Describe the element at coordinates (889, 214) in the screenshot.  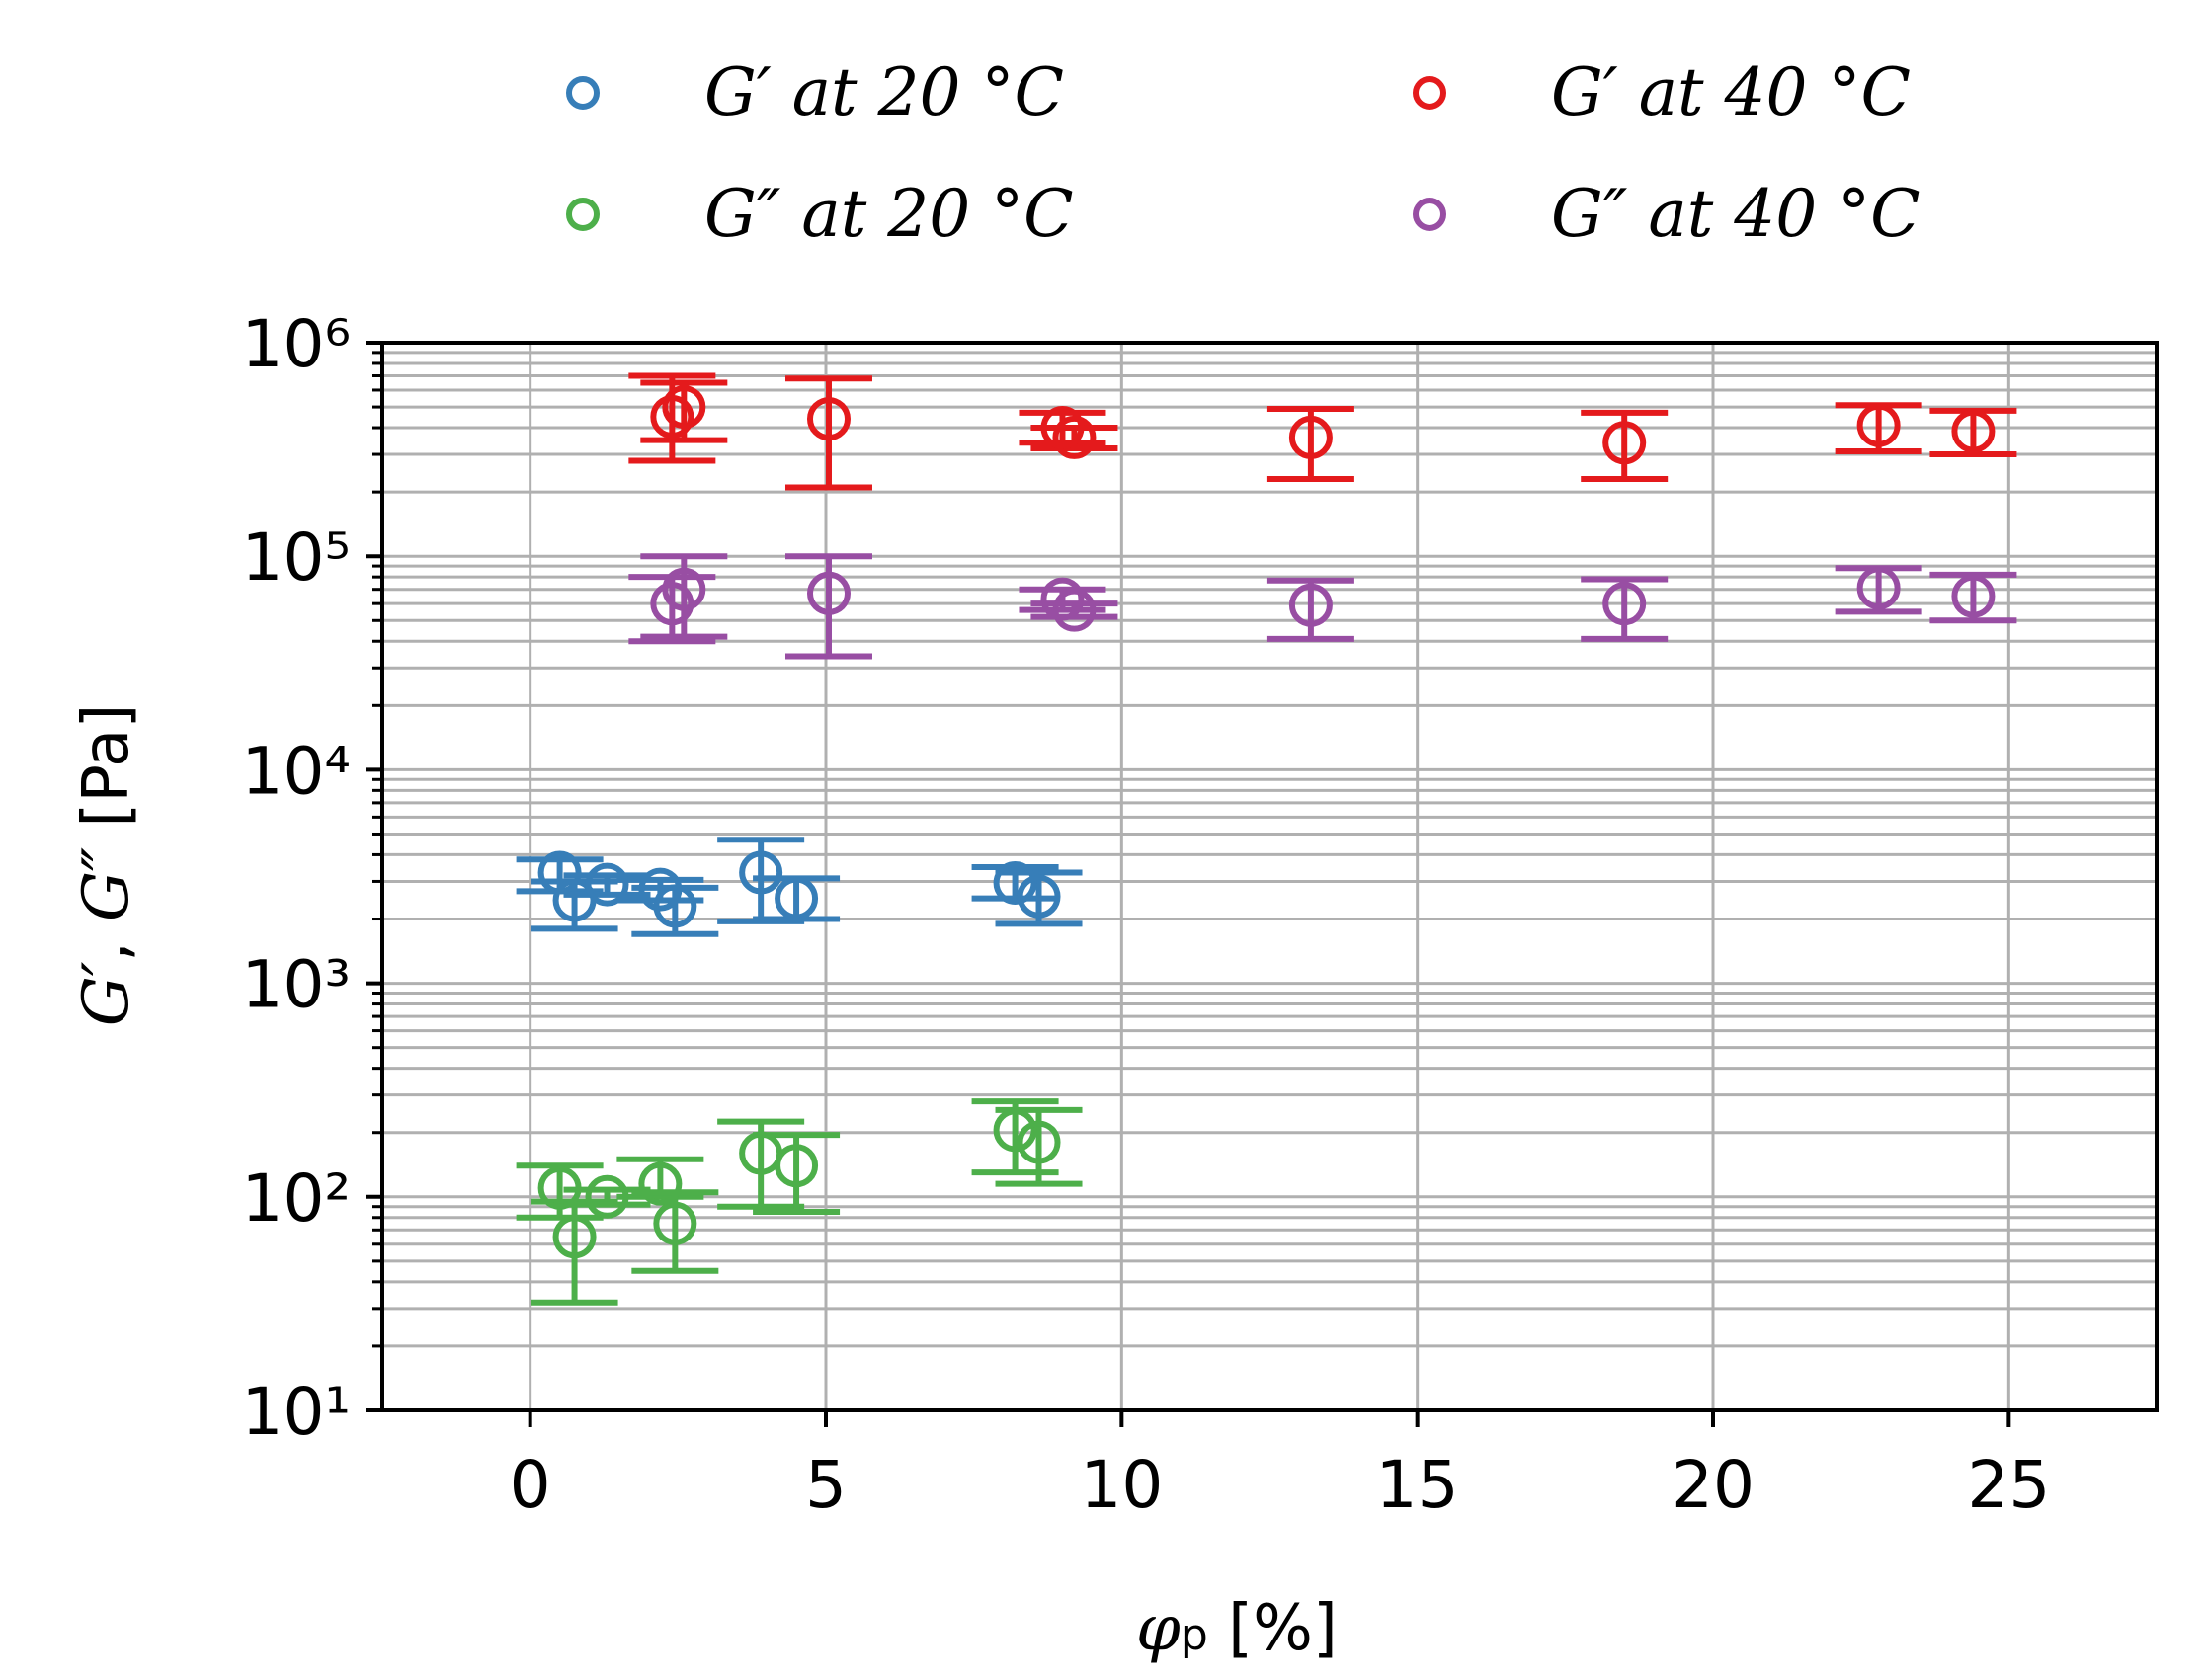
I see `legend-label: G″ at 20 °C` at that location.